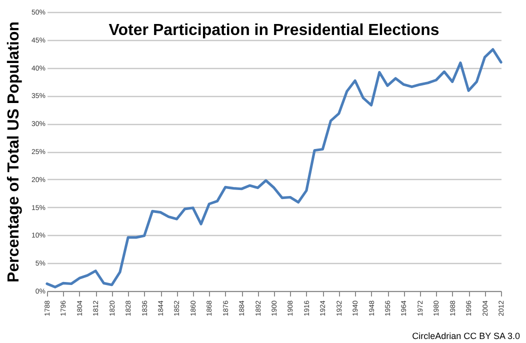 Image resolution: width=526 pixels, height=343 pixels. What do you see at coordinates (274, 30) in the screenshot?
I see `text: Voter Participation in Presidential Elections` at bounding box center [274, 30].